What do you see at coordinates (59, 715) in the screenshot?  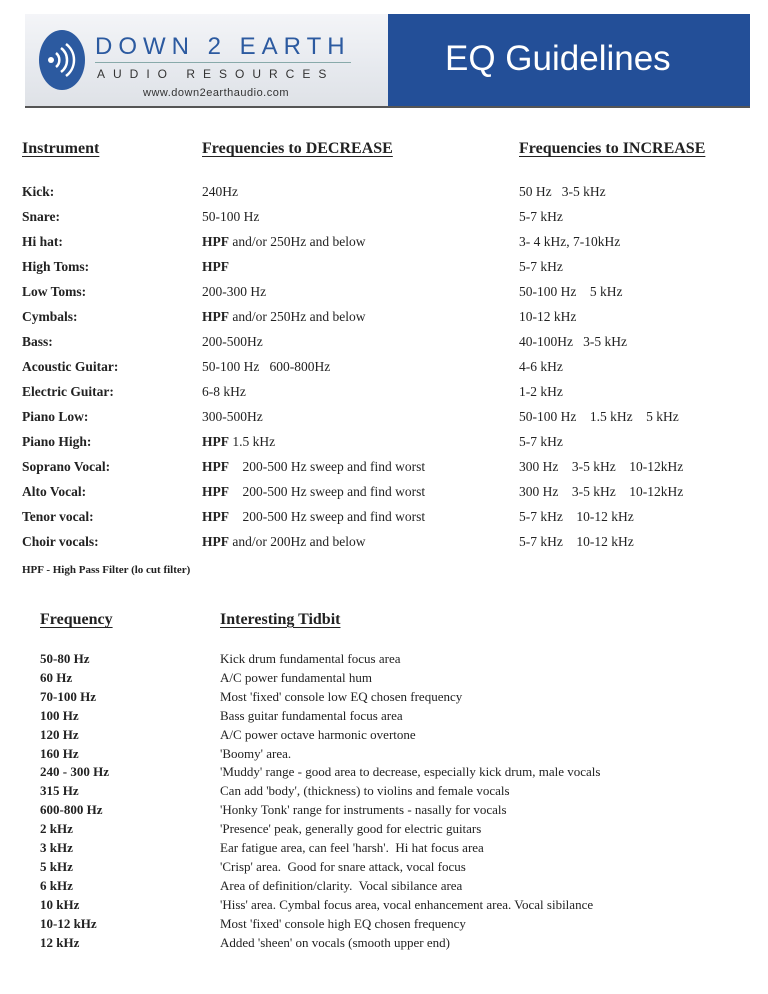 I see `frequency-label: 100 Hz` at bounding box center [59, 715].